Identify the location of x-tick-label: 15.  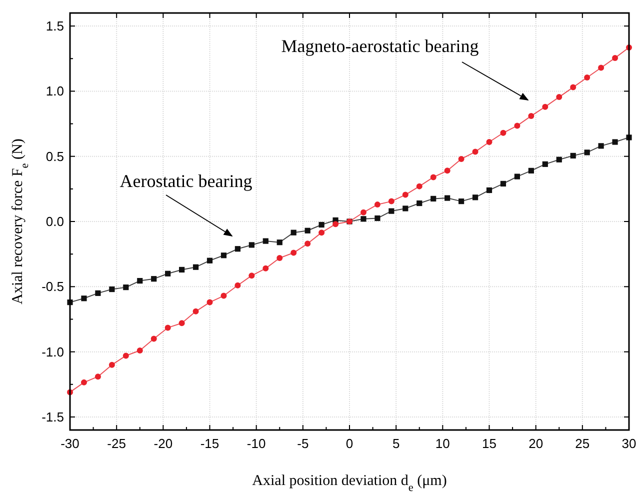
(489, 443).